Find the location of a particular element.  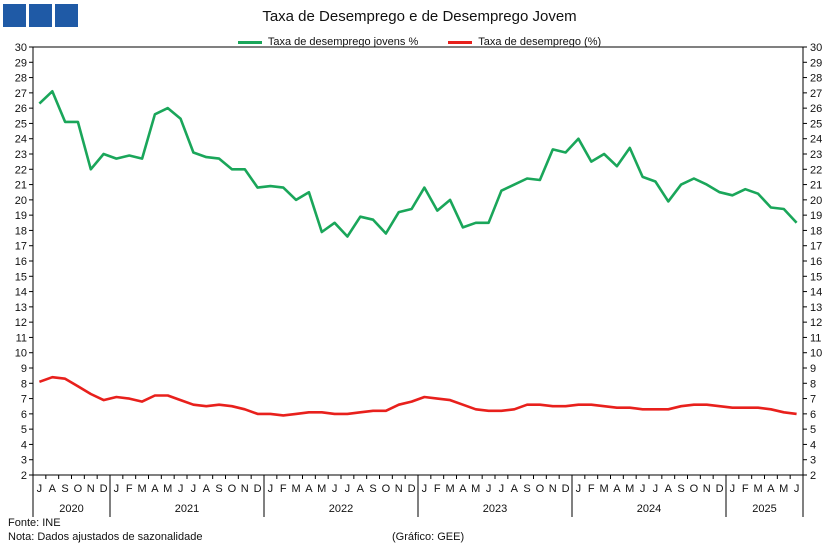

footer-note: Nota: Dados ajustados de sazonalidade is located at coordinates (105, 537).